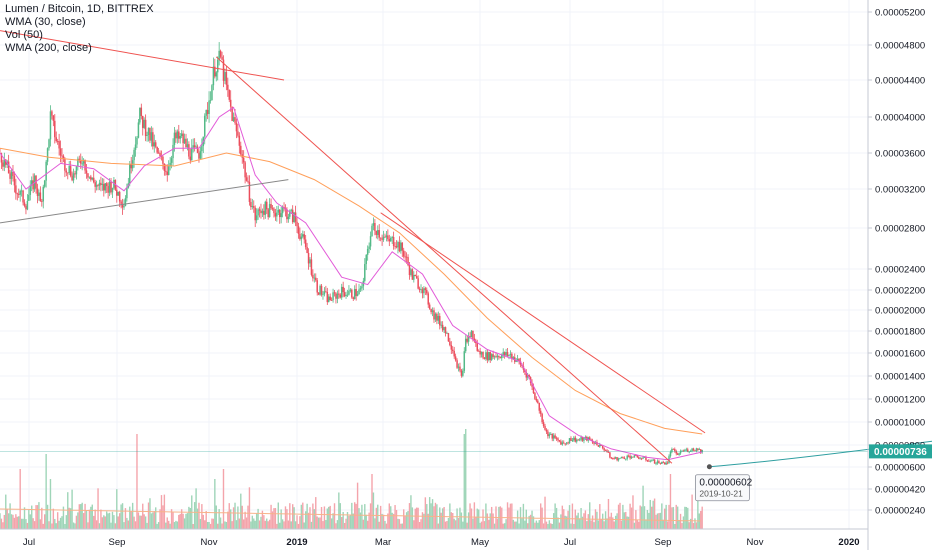 This screenshot has height=550, width=932. What do you see at coordinates (350, 515) in the screenshot?
I see `volume-ma-line` at bounding box center [350, 515].